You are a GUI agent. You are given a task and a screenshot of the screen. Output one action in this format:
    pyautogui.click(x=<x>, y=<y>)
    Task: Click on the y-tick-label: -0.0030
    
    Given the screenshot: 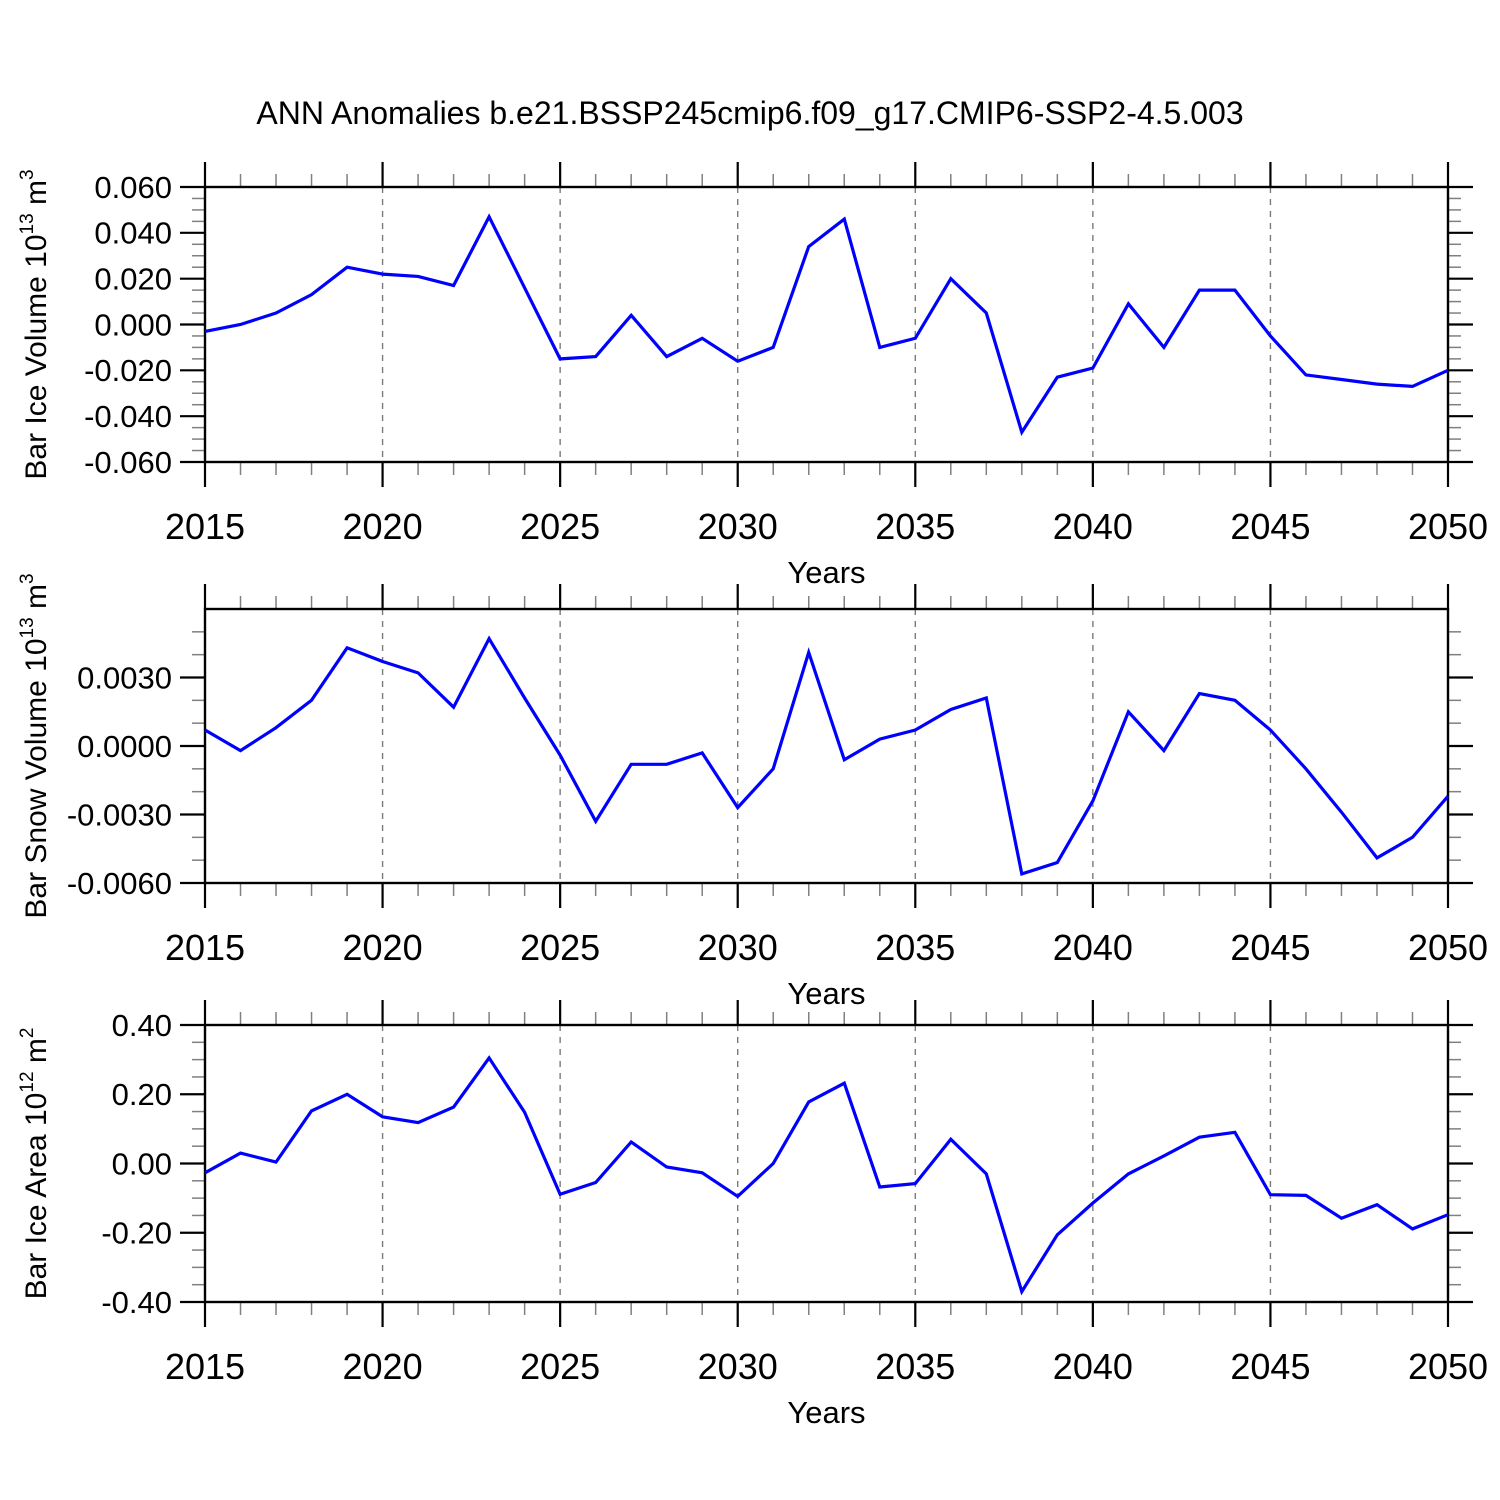 What is the action you would take?
    pyautogui.click(x=119, y=814)
    